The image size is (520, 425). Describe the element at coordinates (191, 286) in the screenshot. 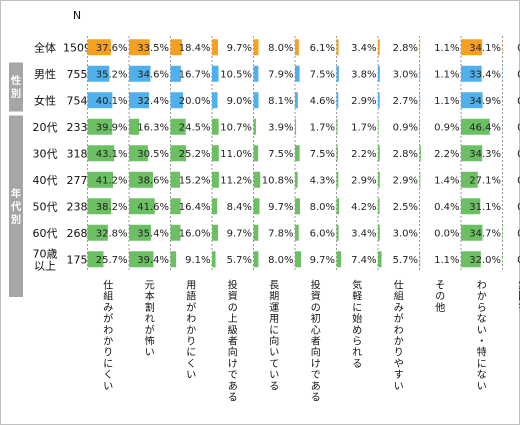

I see `column-label-char: 用` at that location.